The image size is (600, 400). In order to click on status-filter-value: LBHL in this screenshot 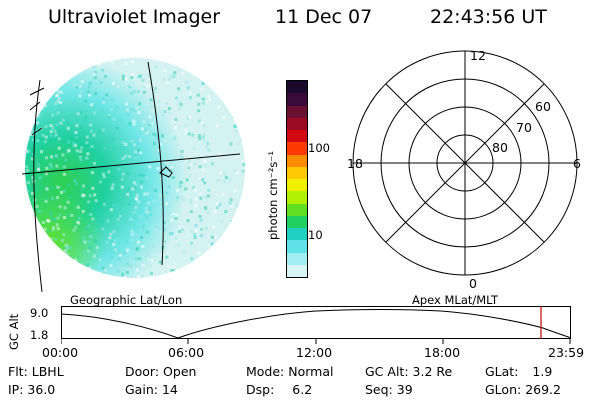, I will do `click(47, 371)`.